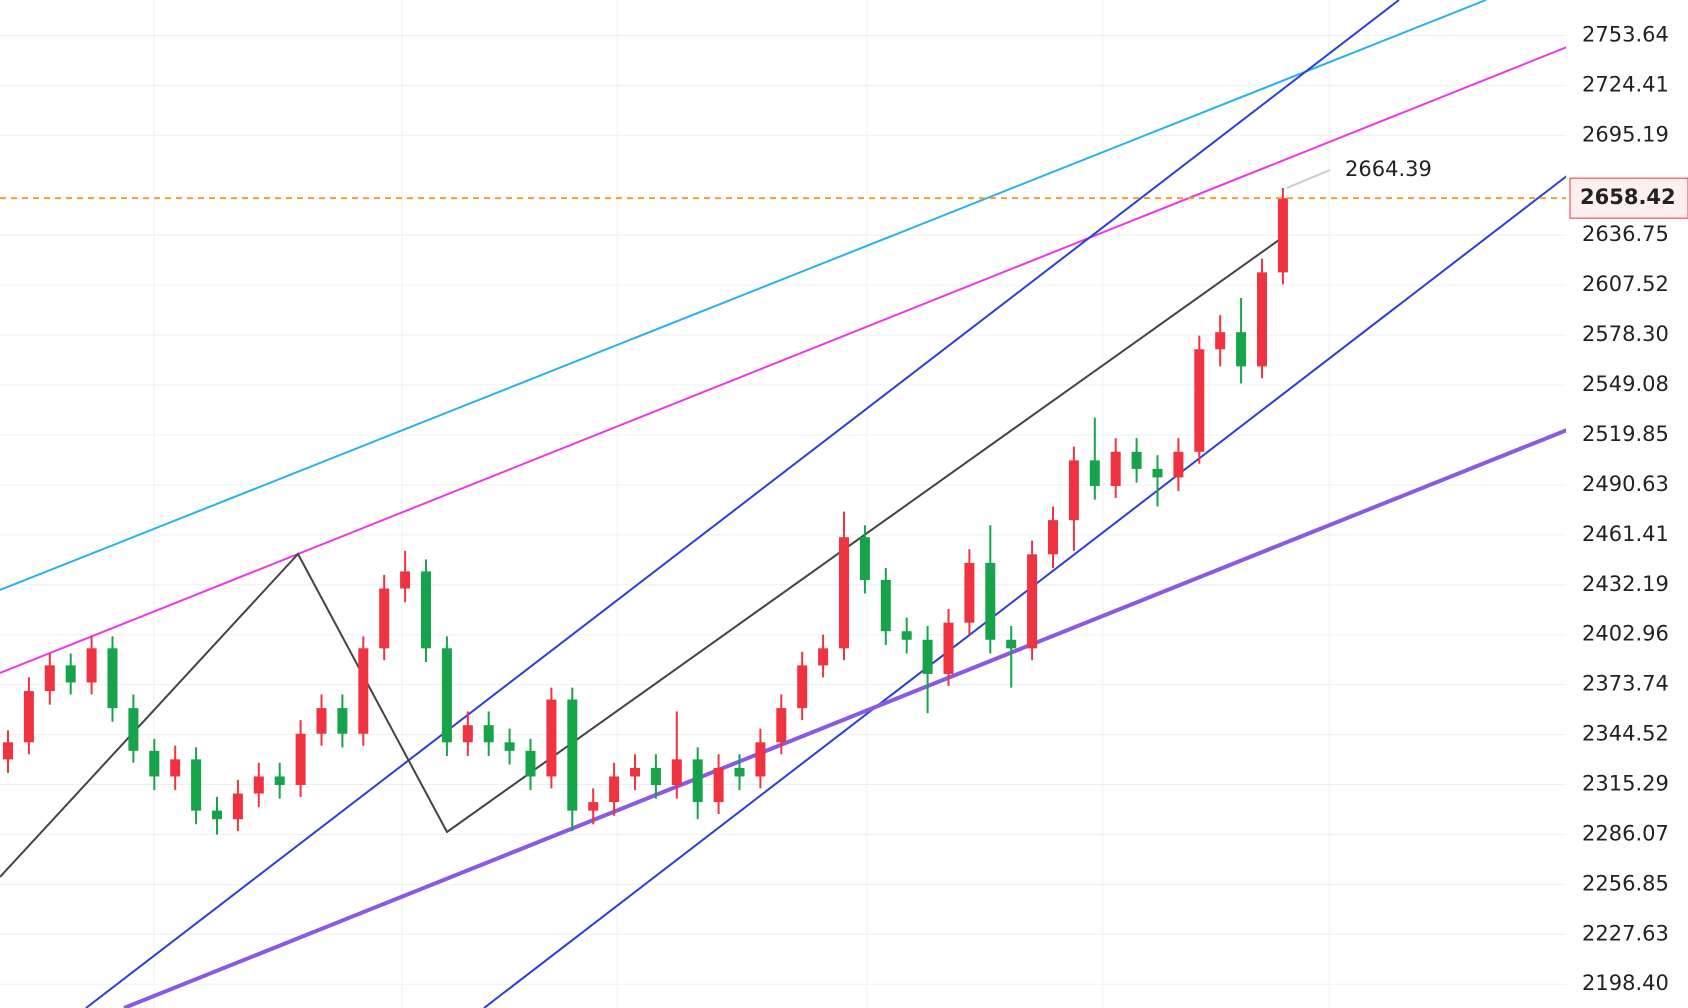  I want to click on price-label-box, so click(1628, 198).